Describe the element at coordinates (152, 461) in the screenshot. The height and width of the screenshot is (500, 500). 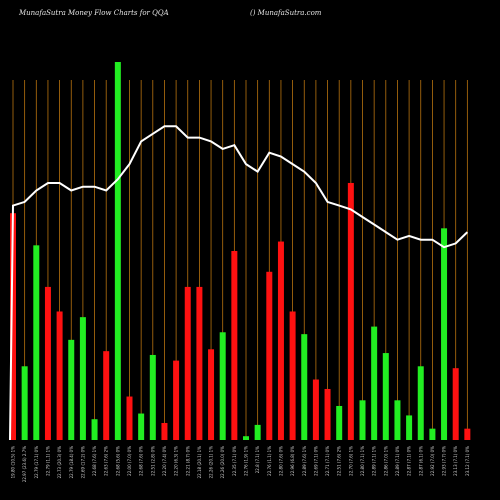
I see `x-tick-label: 22.51 (2.8) 0%` at that location.